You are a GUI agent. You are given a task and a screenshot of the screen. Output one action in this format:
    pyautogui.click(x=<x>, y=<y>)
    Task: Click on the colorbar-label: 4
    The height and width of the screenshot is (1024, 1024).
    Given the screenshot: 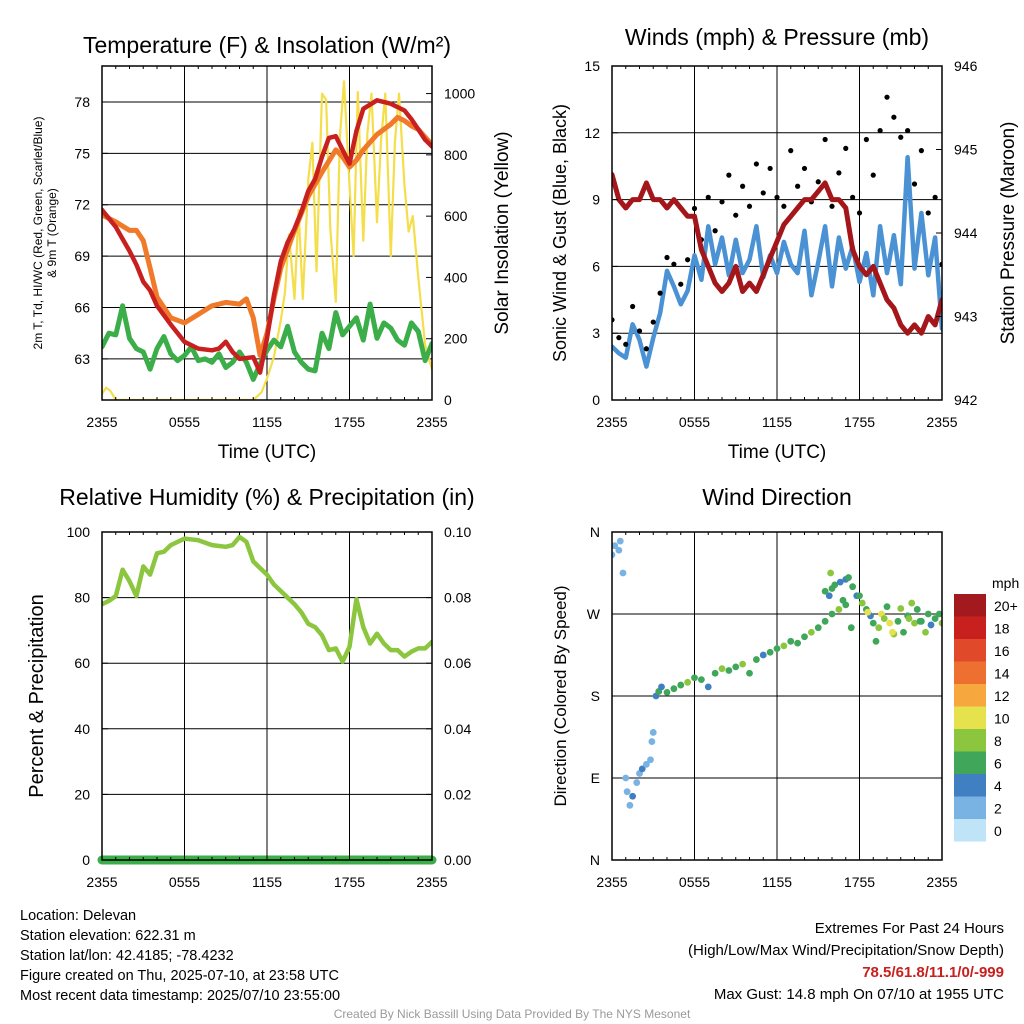 What is the action you would take?
    pyautogui.click(x=998, y=786)
    